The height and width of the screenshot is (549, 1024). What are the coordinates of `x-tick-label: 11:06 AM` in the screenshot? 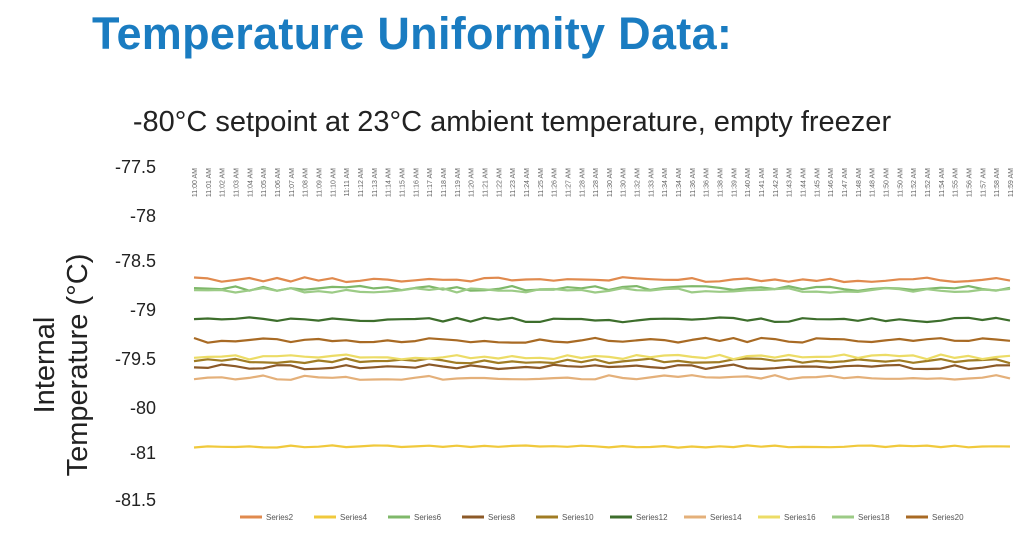 It's located at (278, 182).